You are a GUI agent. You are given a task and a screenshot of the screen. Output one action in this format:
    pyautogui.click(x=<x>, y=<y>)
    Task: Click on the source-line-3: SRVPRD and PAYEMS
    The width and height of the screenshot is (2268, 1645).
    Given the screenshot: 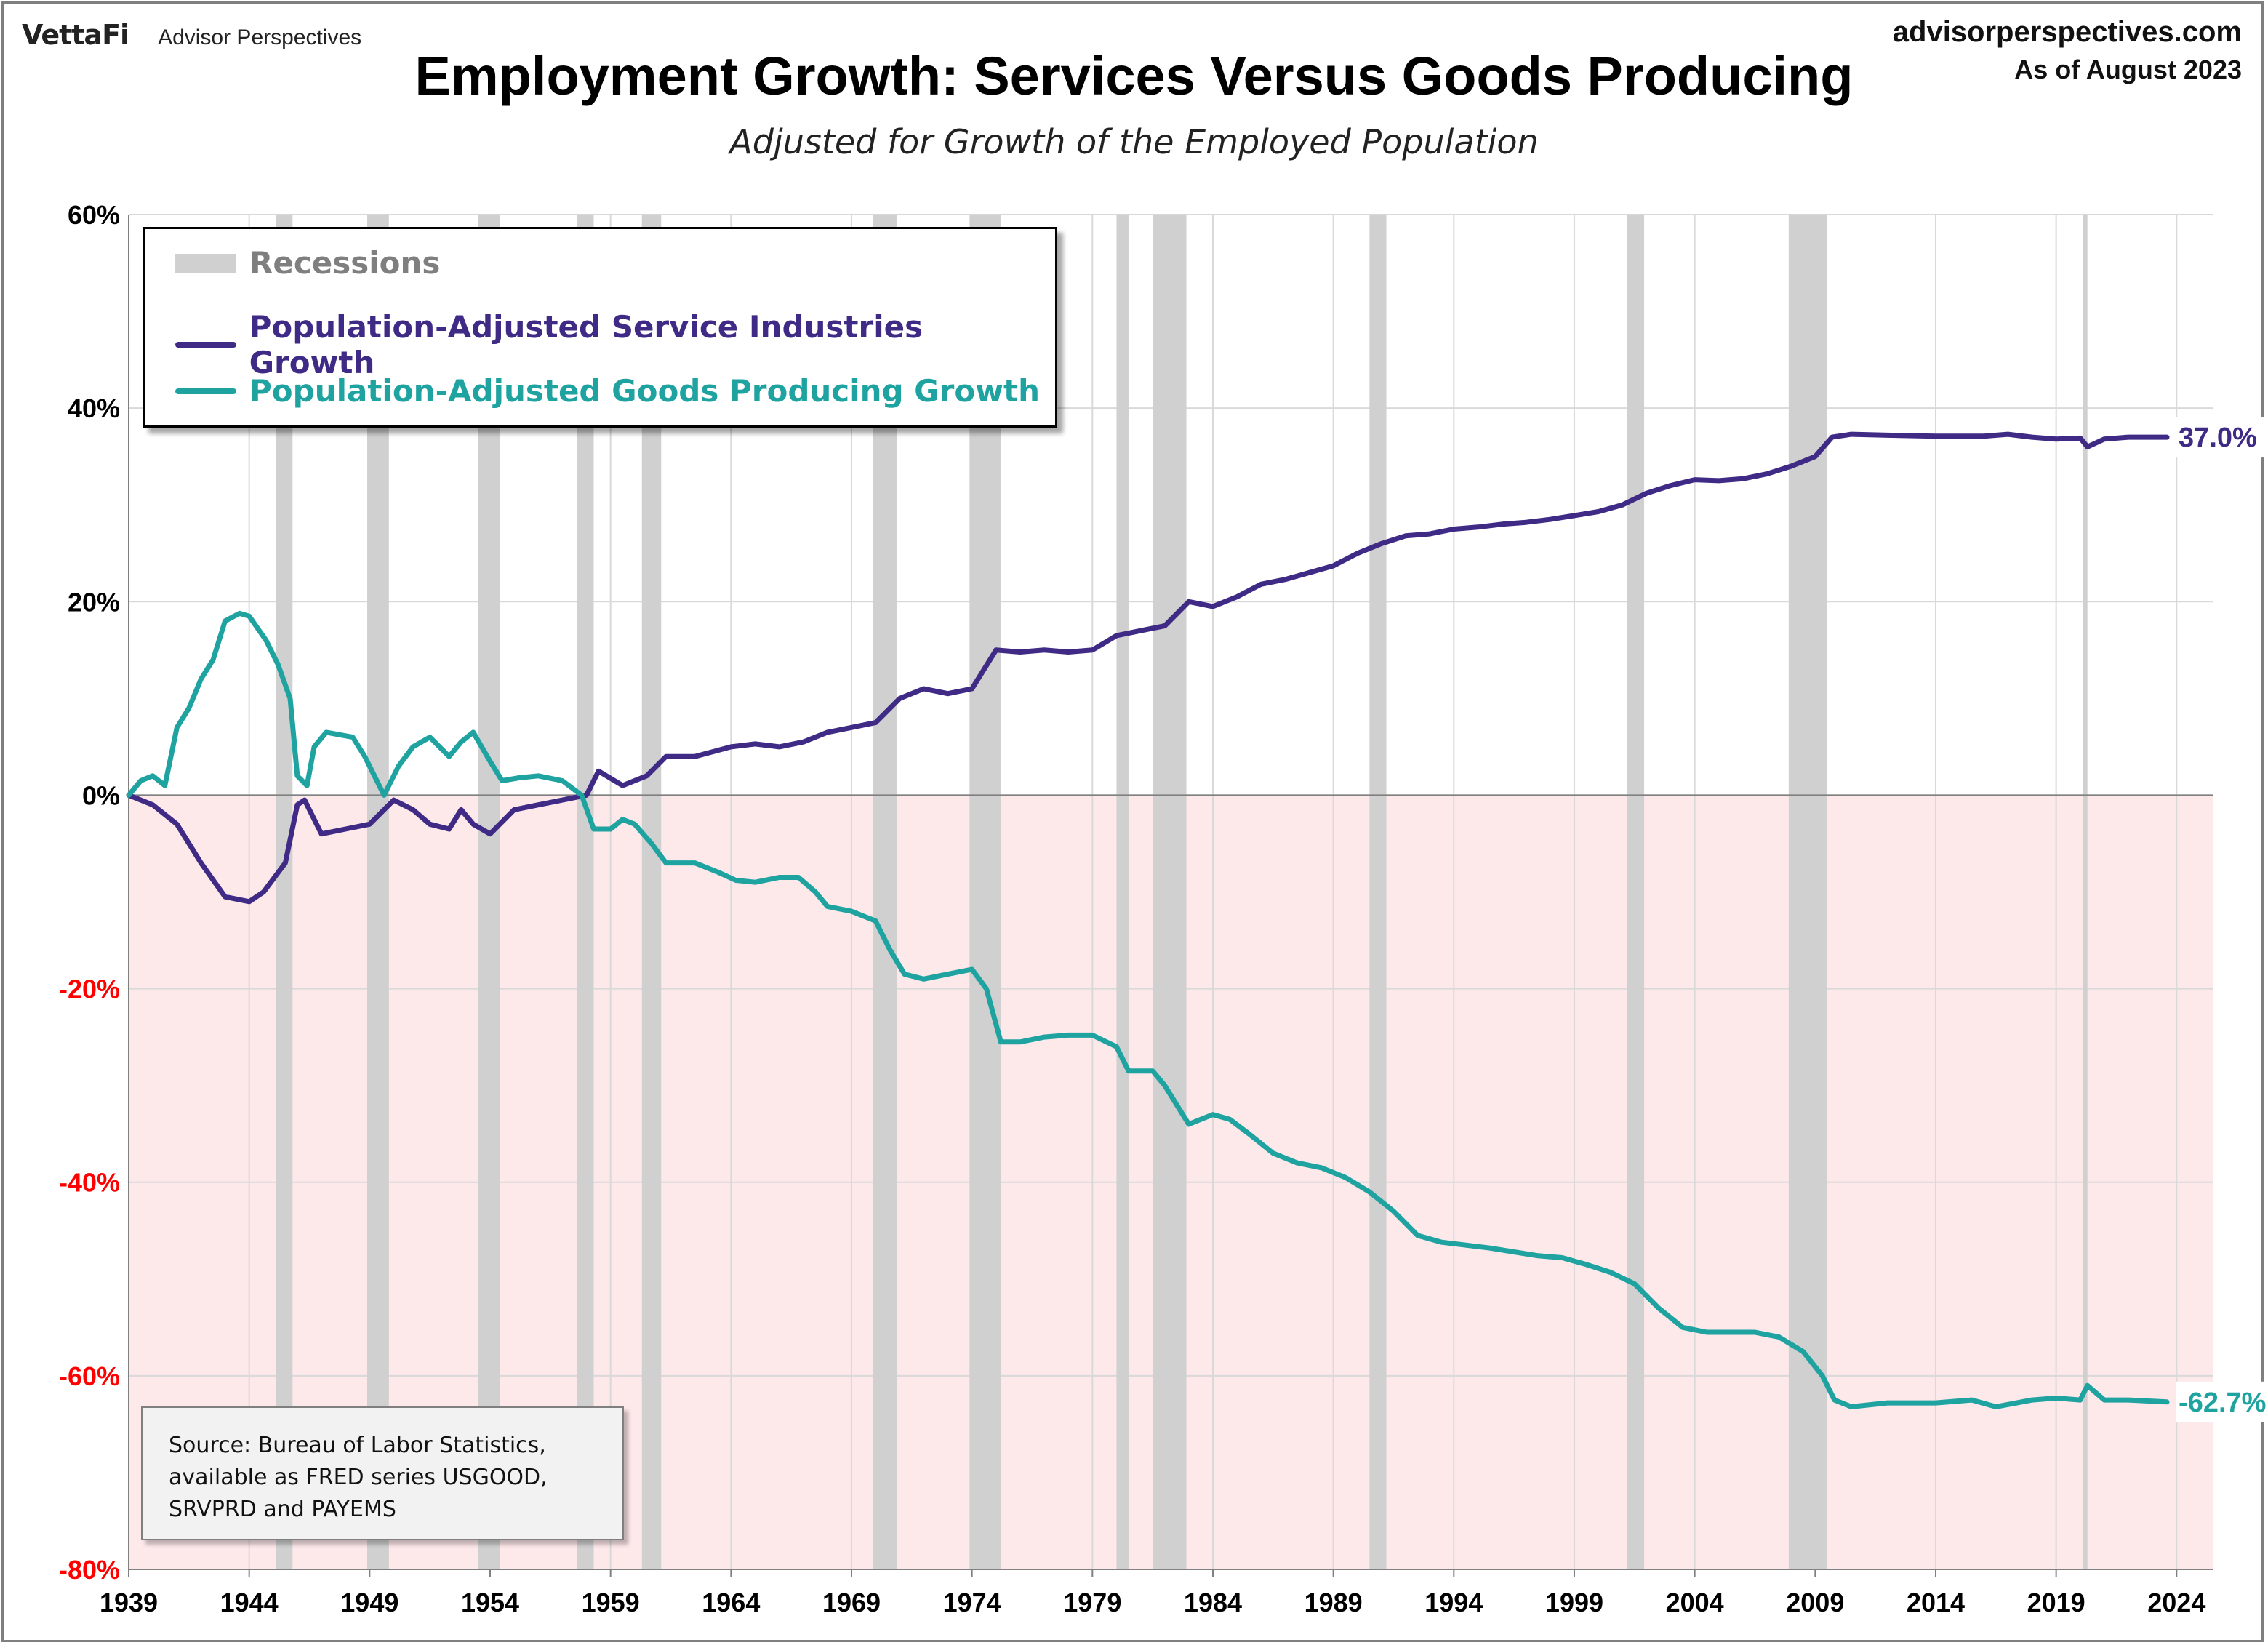 What is the action you would take?
    pyautogui.click(x=282, y=1509)
    